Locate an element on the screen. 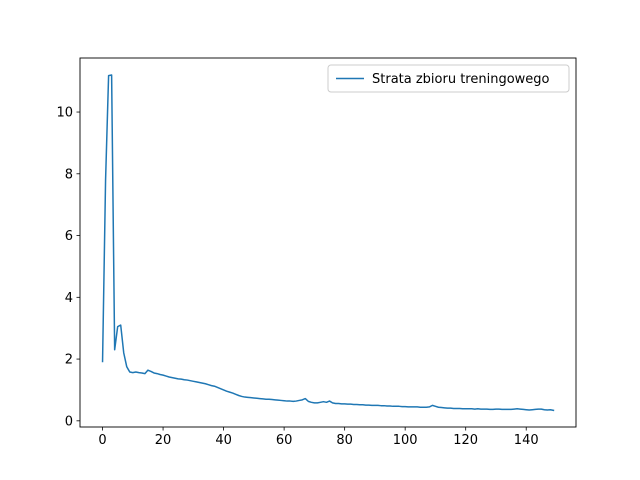 The height and width of the screenshot is (480, 640). y-axis: 0 2 4 6 8 10 is located at coordinates (68, 267).